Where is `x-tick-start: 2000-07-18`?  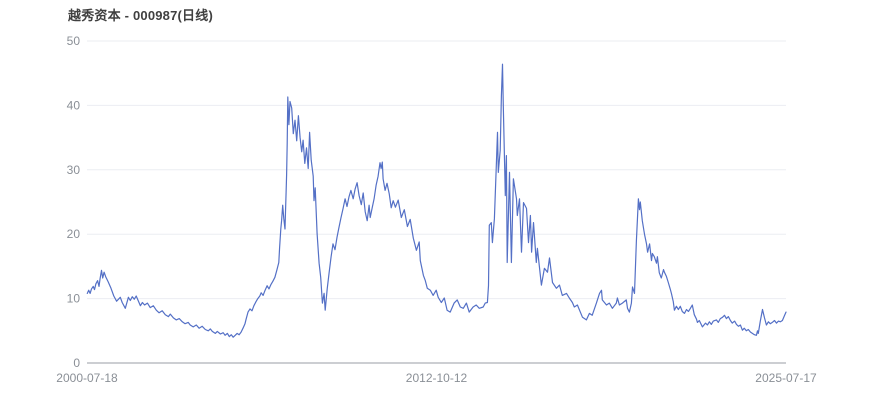 x-tick-start: 2000-07-18 is located at coordinates (87, 378).